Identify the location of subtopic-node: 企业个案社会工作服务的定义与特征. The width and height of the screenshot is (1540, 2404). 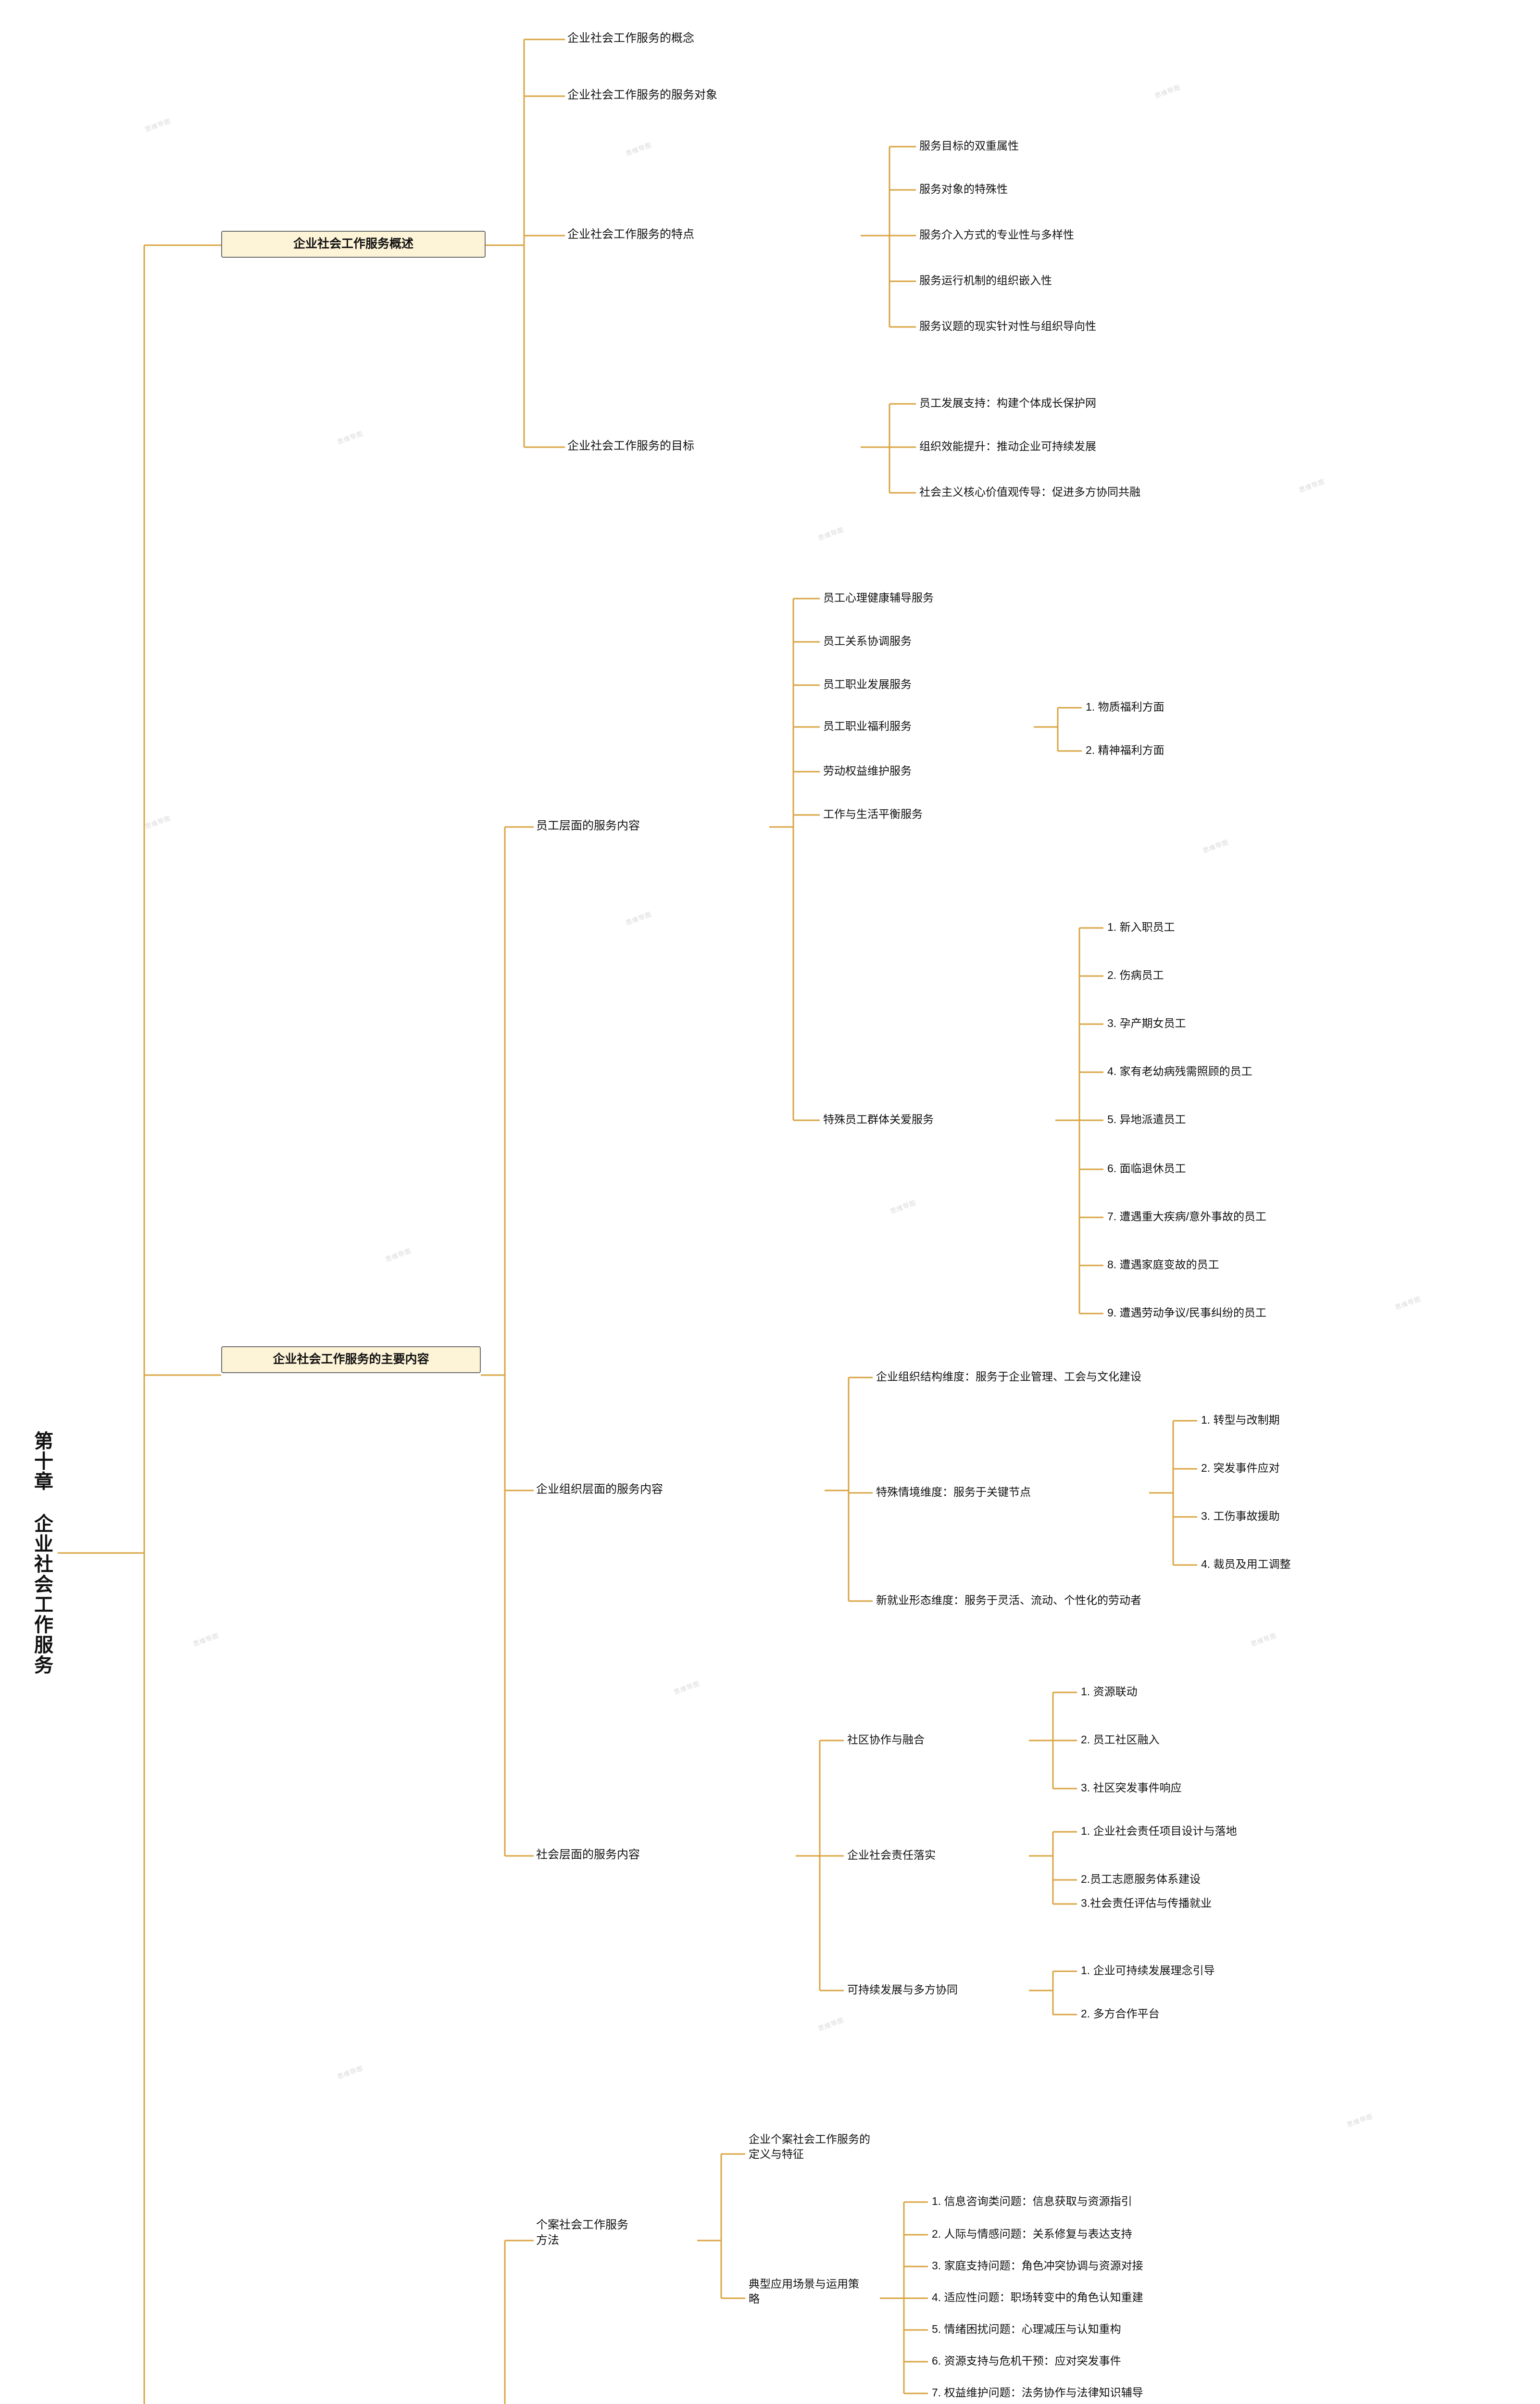
(813, 2147).